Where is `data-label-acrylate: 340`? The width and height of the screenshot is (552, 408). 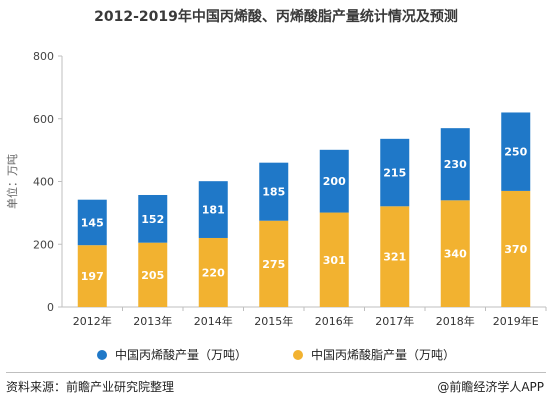
data-label-acrylate: 340 is located at coordinates (455, 254).